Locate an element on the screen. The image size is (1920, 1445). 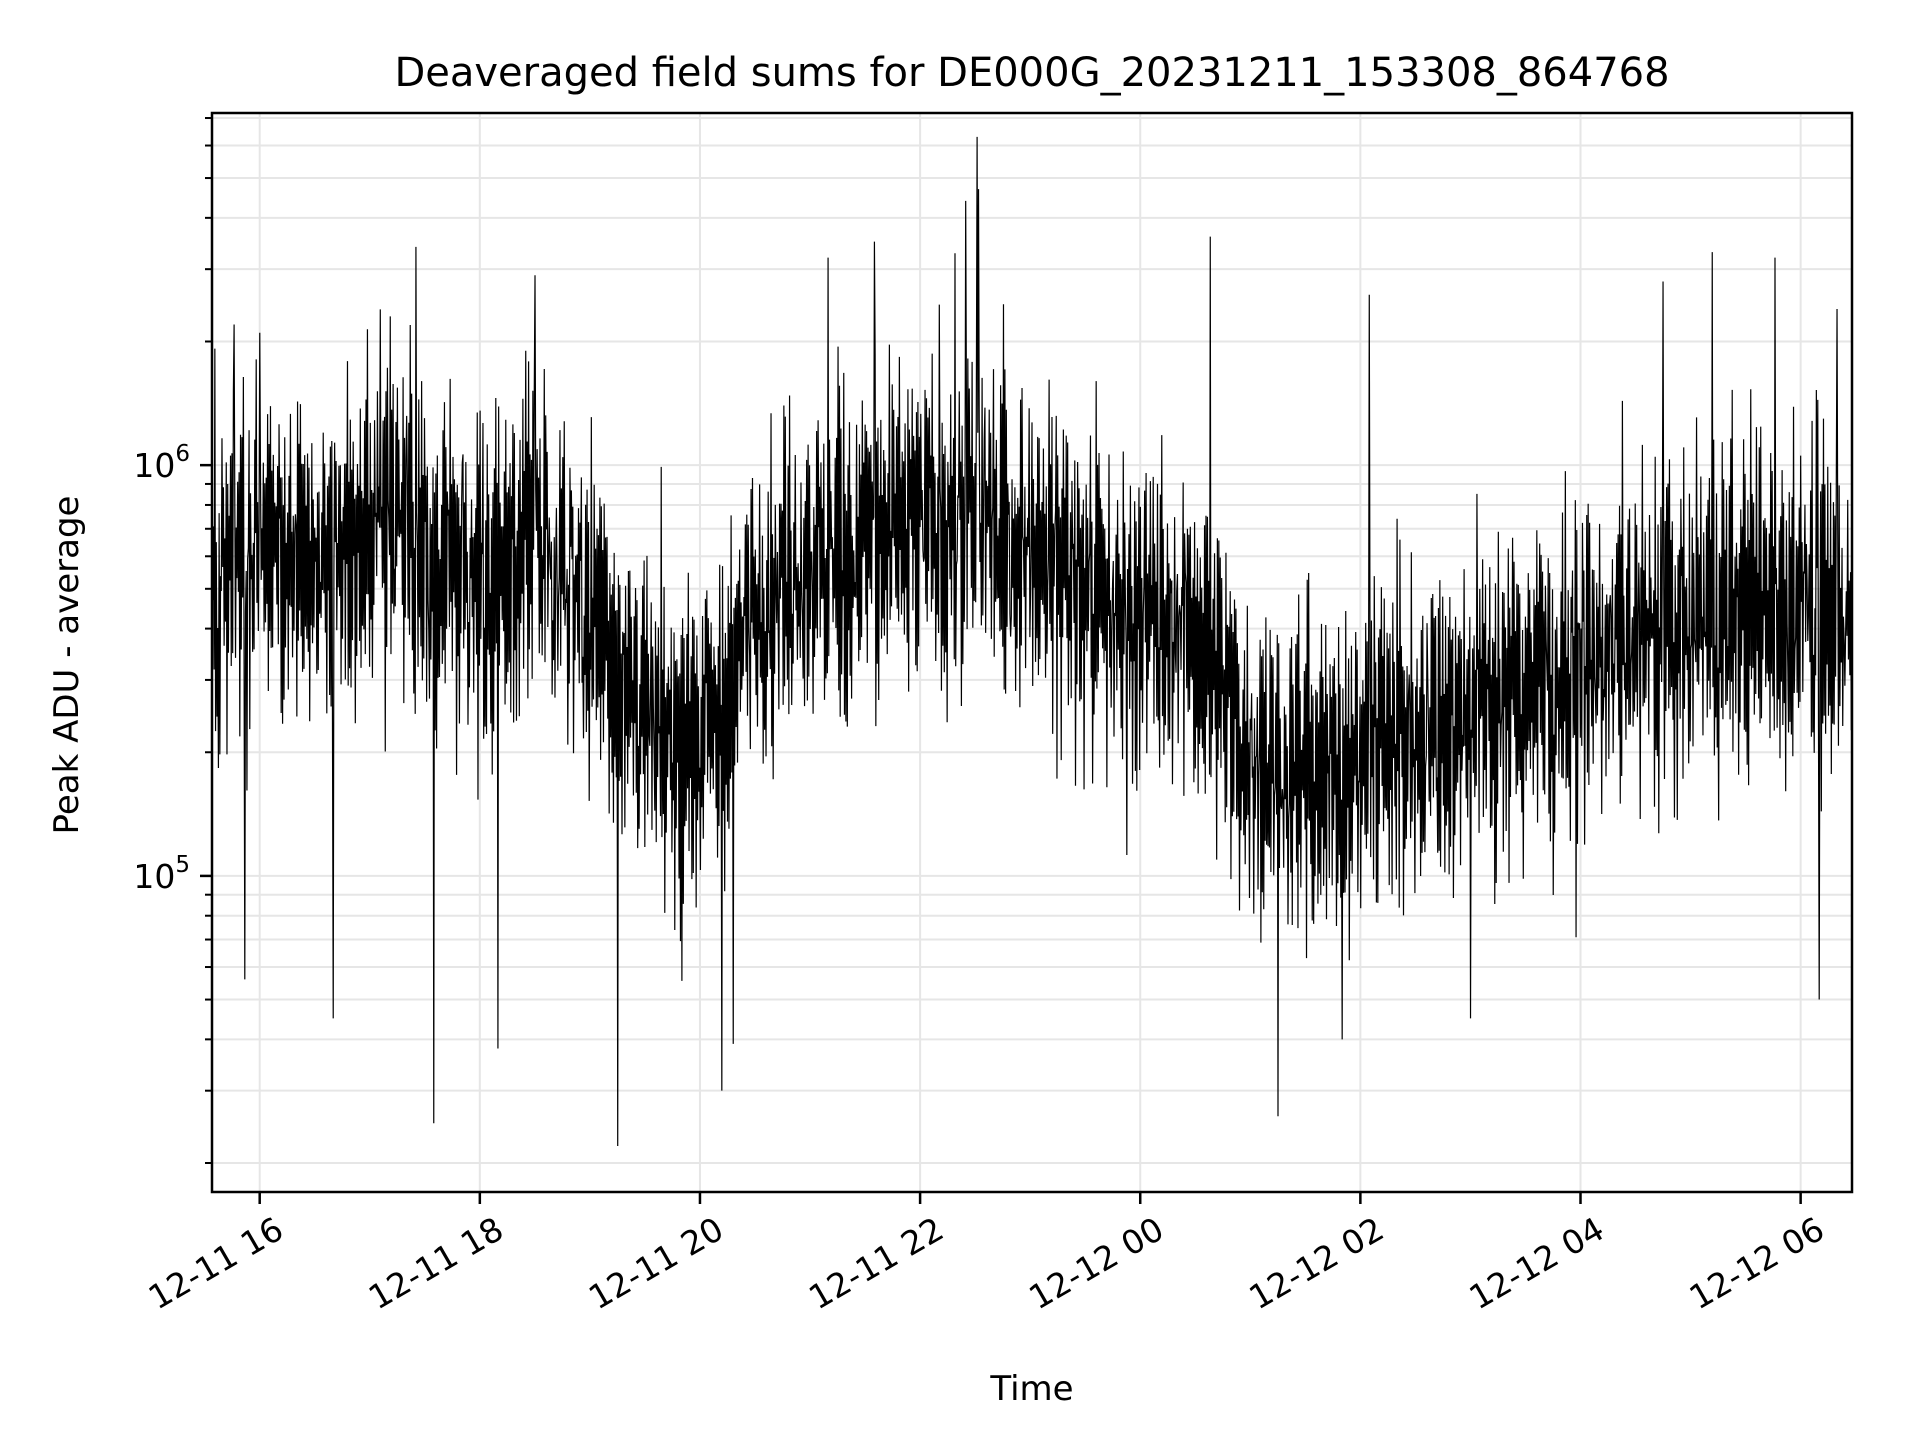
x-axis-label: Time is located at coordinates (1031, 1389).